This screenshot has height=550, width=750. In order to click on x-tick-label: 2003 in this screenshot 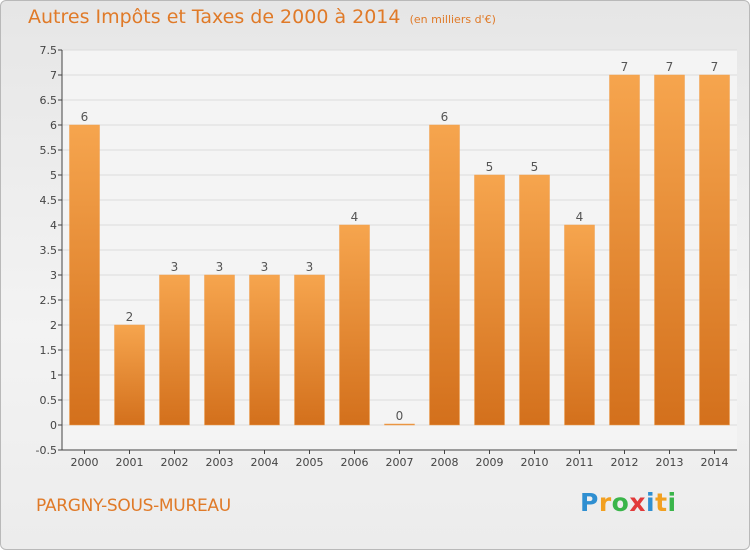, I will do `click(220, 462)`.